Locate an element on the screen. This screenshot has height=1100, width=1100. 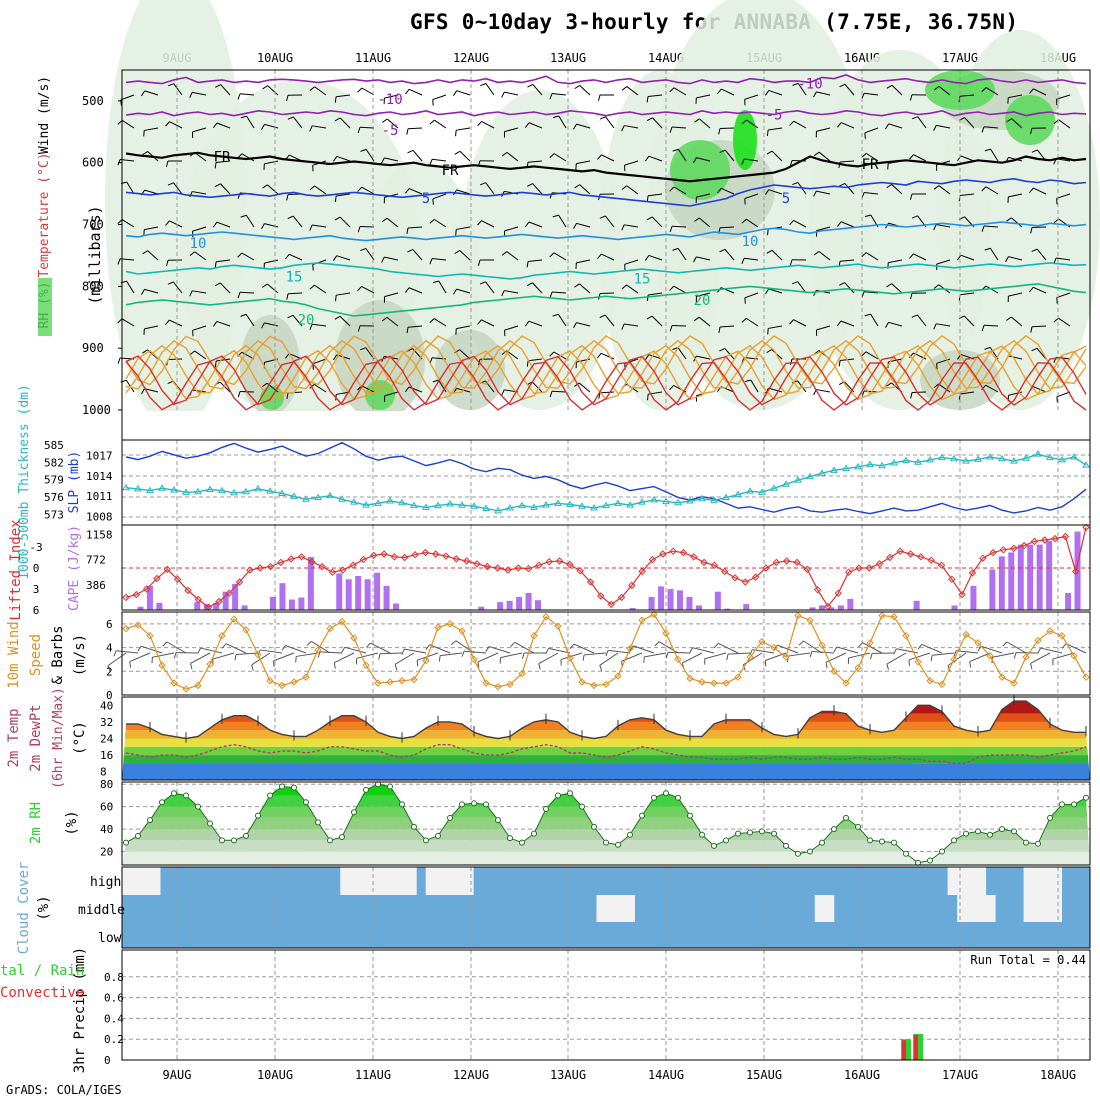
upper-wind-barb-7-25-shaft is located at coordinates (727, 326).